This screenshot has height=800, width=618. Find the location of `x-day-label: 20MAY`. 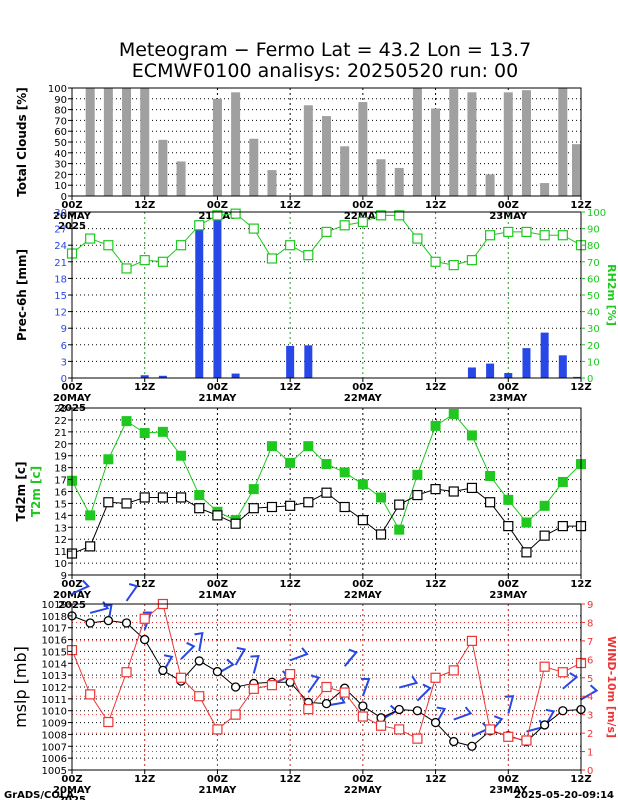

x-day-label: 20MAY is located at coordinates (72, 790).